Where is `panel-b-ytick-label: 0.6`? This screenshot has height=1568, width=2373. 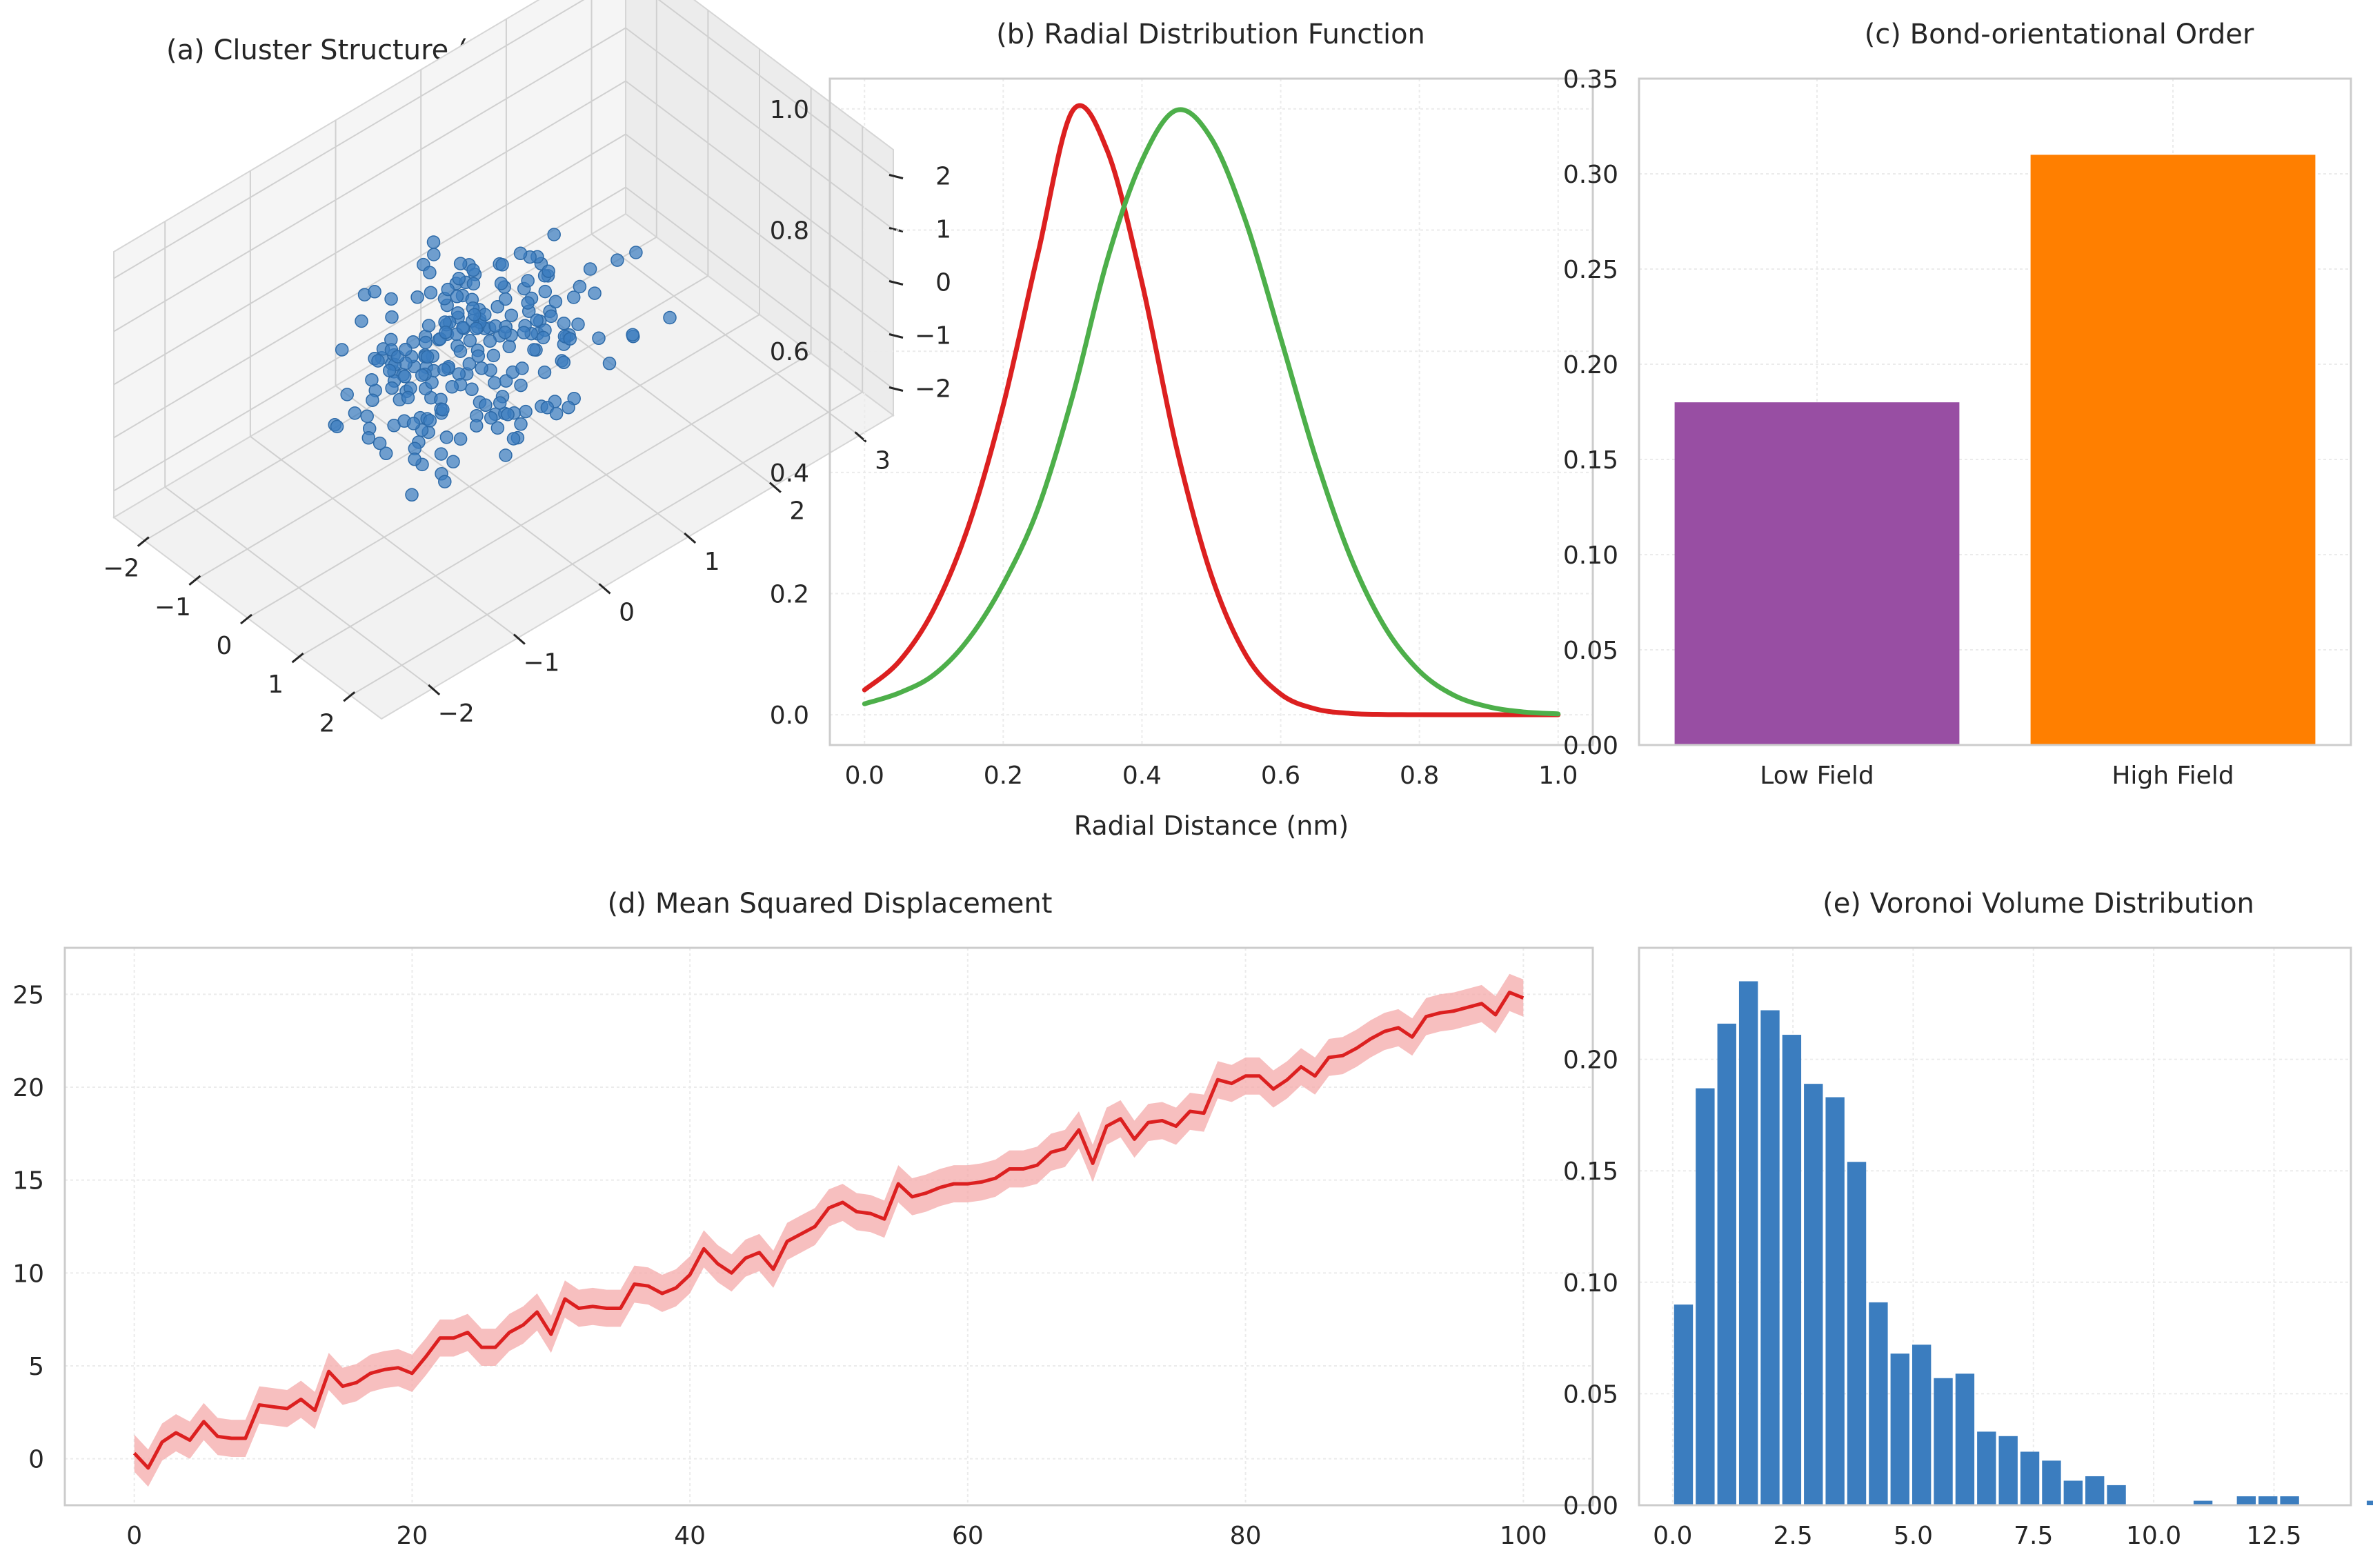 panel-b-ytick-label: 0.6 is located at coordinates (790, 352).